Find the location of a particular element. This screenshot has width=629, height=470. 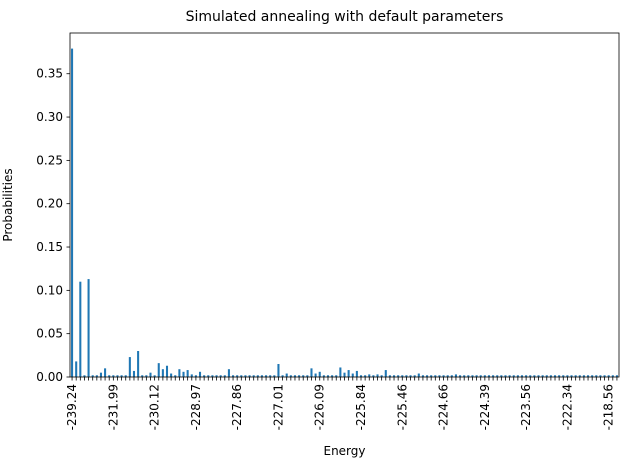

x-tick-label: -218.56 is located at coordinates (609, 407).